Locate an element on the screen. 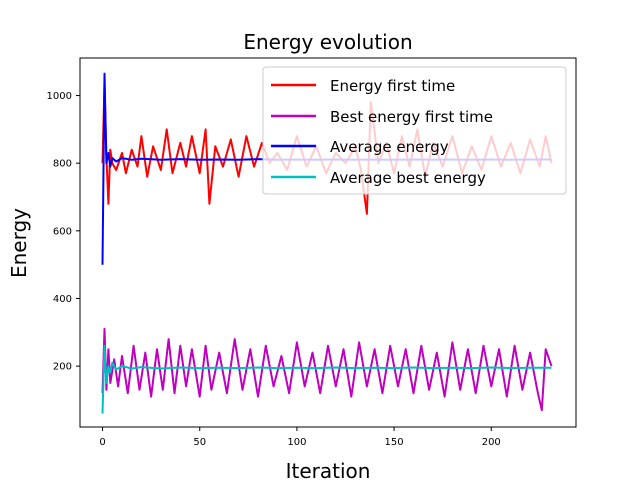  x-tick-label-200: 200 is located at coordinates (491, 442).